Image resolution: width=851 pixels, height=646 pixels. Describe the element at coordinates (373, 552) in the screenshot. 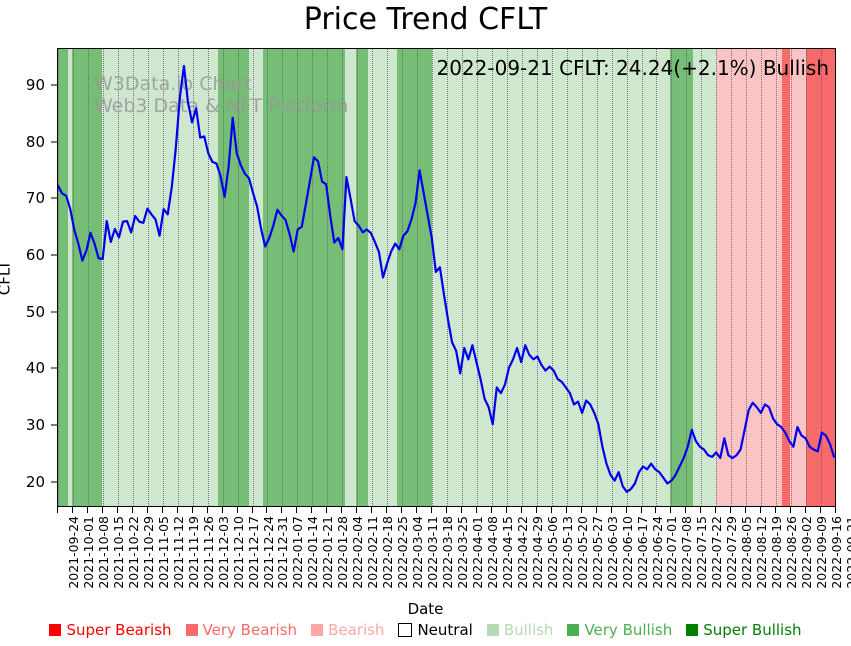

I see `x-tick-label: 2022-02-11` at that location.